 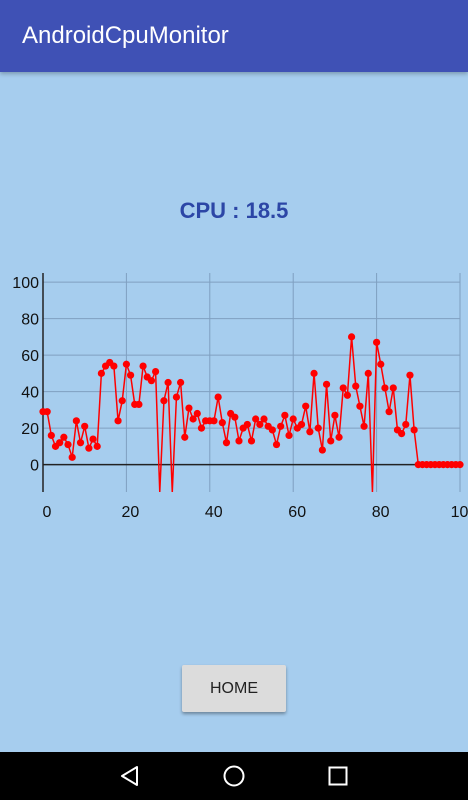 What do you see at coordinates (234, 210) in the screenshot?
I see `cpu-readout: CPU : 18.5` at bounding box center [234, 210].